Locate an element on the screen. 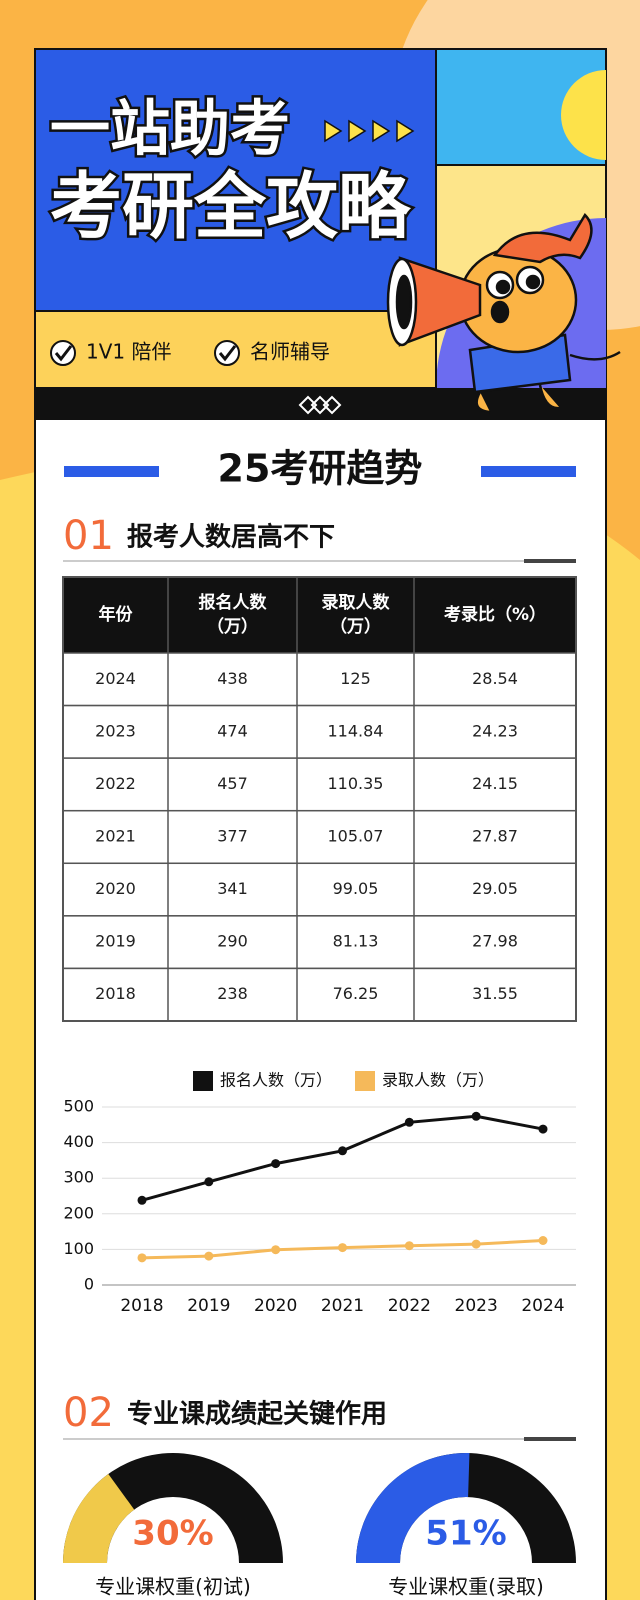  y-tick-label: 100 is located at coordinates (78, 1248).